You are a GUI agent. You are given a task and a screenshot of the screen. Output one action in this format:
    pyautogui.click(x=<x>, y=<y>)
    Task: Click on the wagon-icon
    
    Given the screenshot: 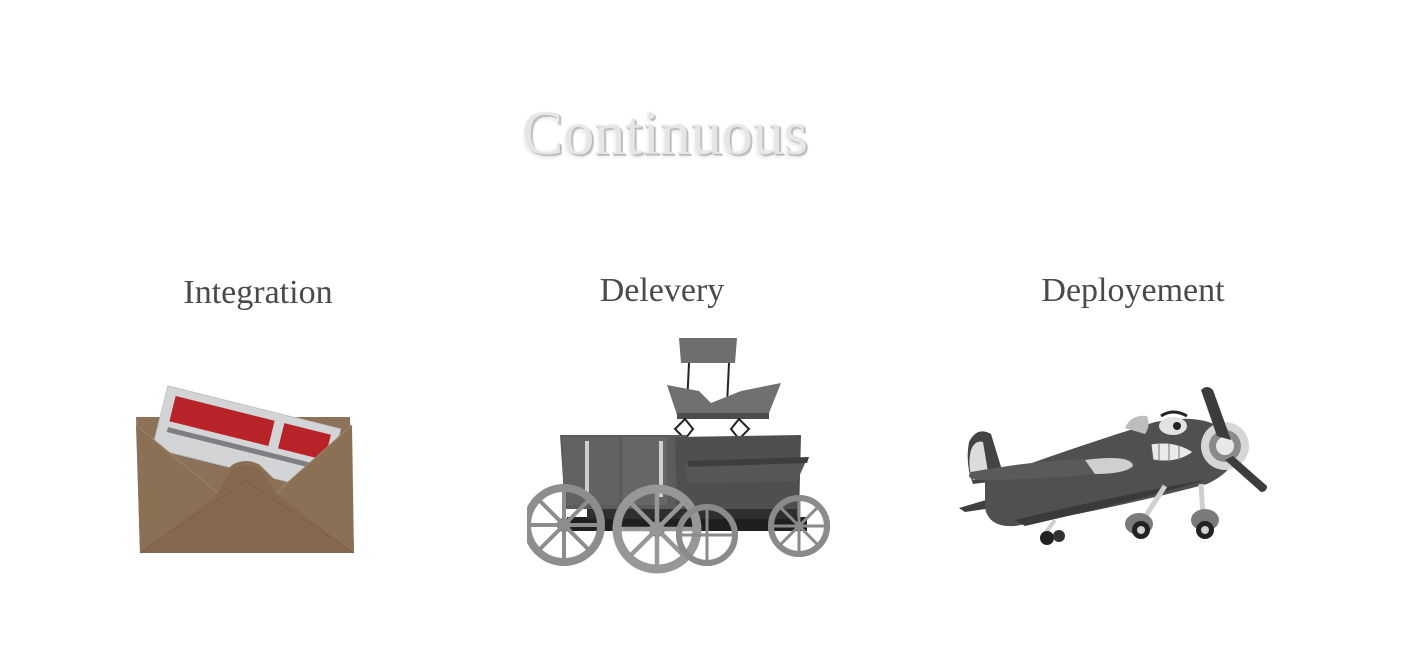 What is the action you would take?
    pyautogui.click(x=678, y=456)
    